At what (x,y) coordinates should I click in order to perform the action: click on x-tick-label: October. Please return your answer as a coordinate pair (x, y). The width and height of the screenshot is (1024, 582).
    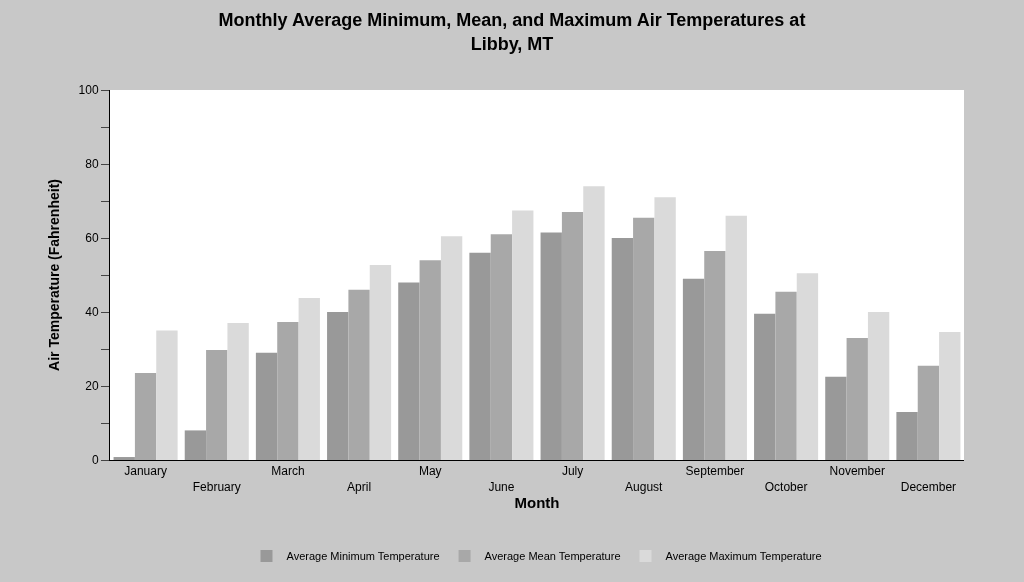
    Looking at the image, I should click on (786, 487).